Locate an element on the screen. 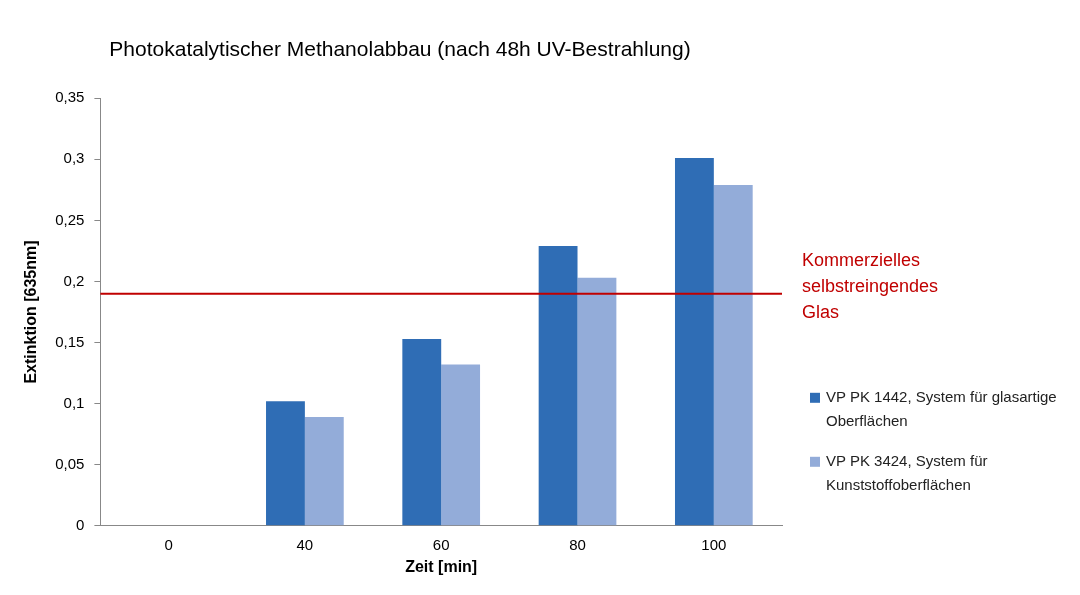  y-tick-label: 0,35 is located at coordinates (70, 97).